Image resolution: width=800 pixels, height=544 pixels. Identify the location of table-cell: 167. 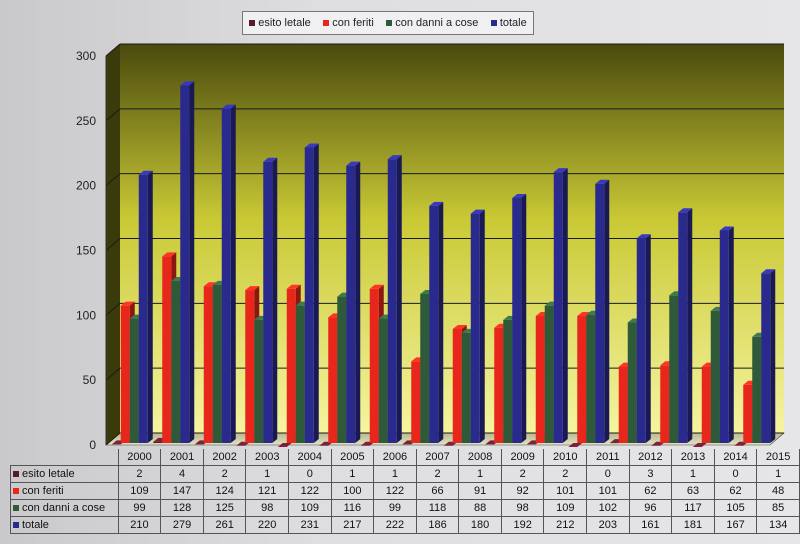
(735, 525).